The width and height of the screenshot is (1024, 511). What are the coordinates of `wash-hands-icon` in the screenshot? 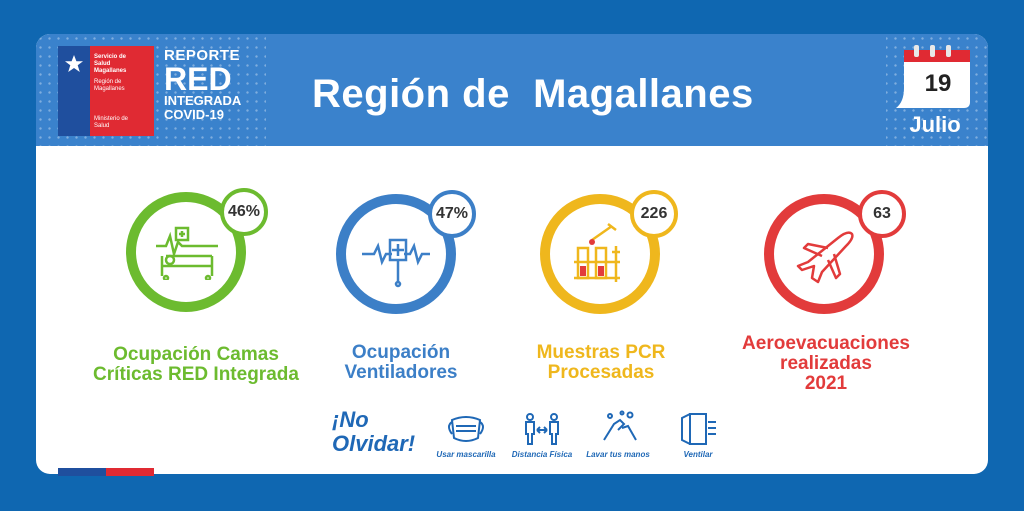 It's located at (620, 425).